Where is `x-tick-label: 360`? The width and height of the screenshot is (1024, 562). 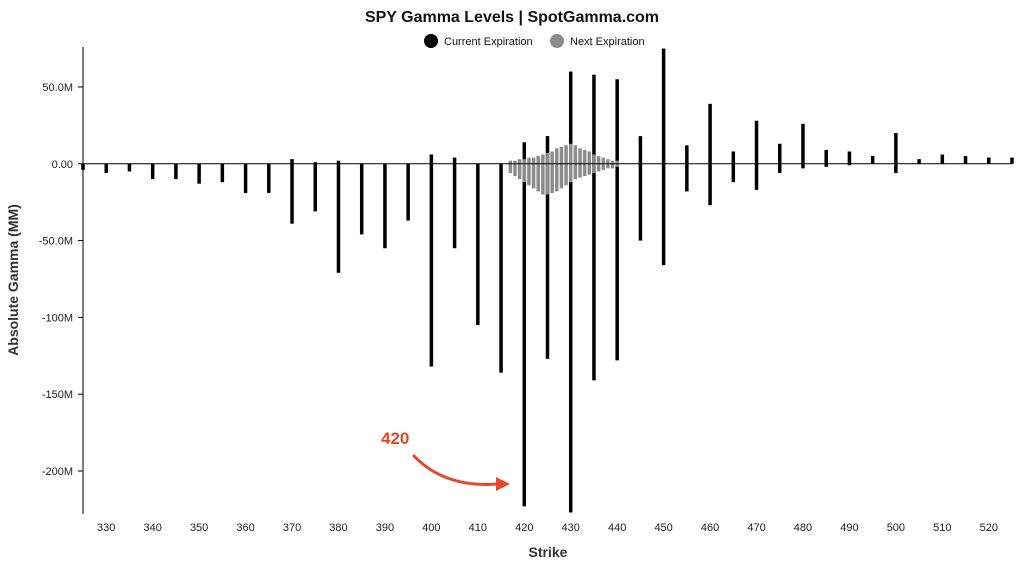
x-tick-label: 360 is located at coordinates (245, 528).